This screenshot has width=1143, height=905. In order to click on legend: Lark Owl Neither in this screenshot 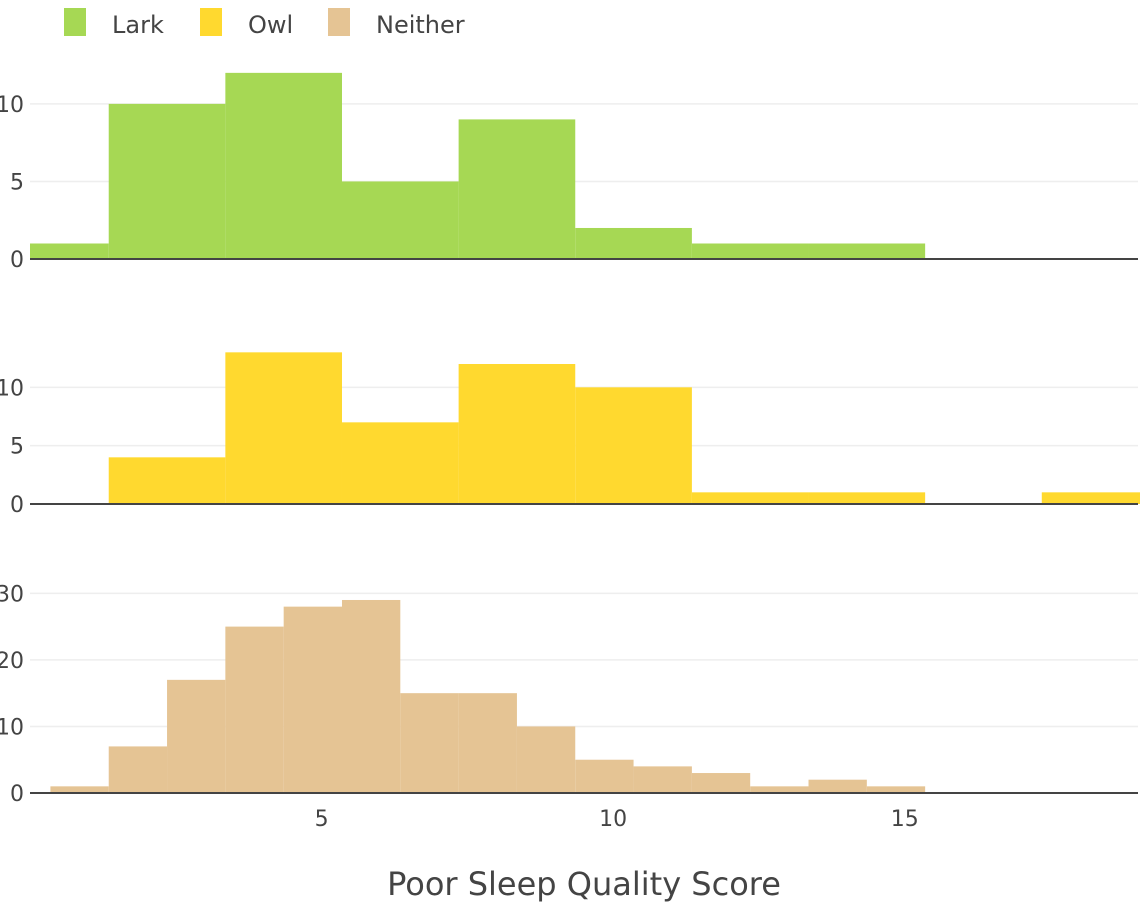, I will do `click(264, 23)`.